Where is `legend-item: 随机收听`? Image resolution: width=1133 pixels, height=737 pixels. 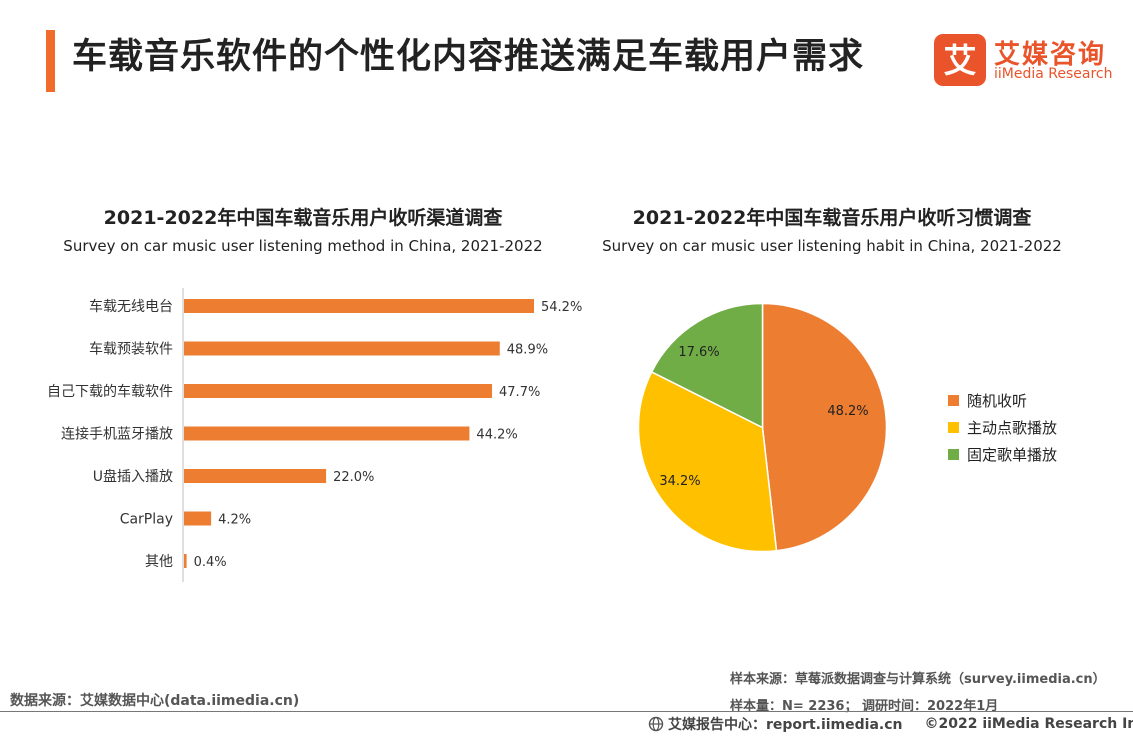
legend-item: 随机收听 is located at coordinates (1002, 400).